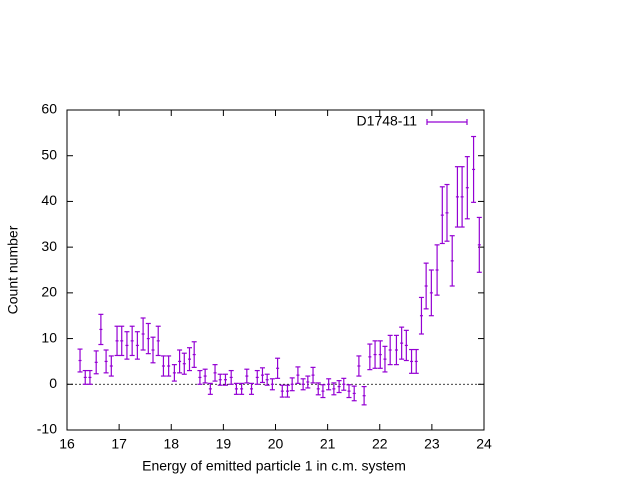  I want to click on x-tick-label: 16, so click(67, 444).